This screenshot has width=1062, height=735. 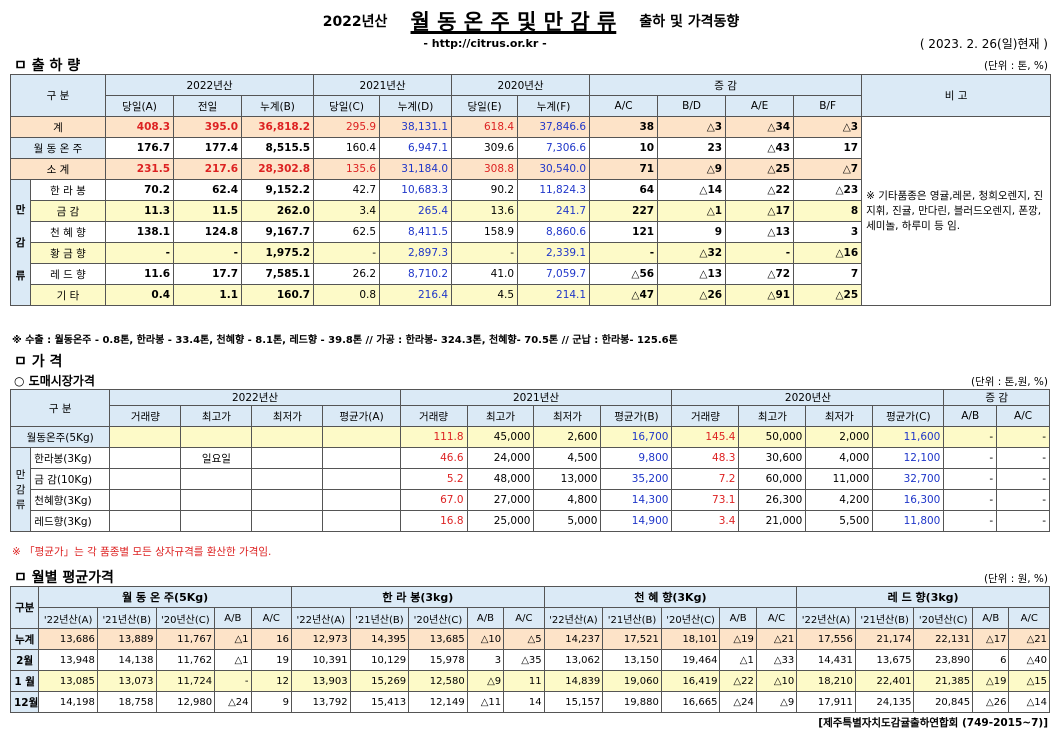 What do you see at coordinates (140, 274) in the screenshot?
I see `data-cell: 11.6` at bounding box center [140, 274].